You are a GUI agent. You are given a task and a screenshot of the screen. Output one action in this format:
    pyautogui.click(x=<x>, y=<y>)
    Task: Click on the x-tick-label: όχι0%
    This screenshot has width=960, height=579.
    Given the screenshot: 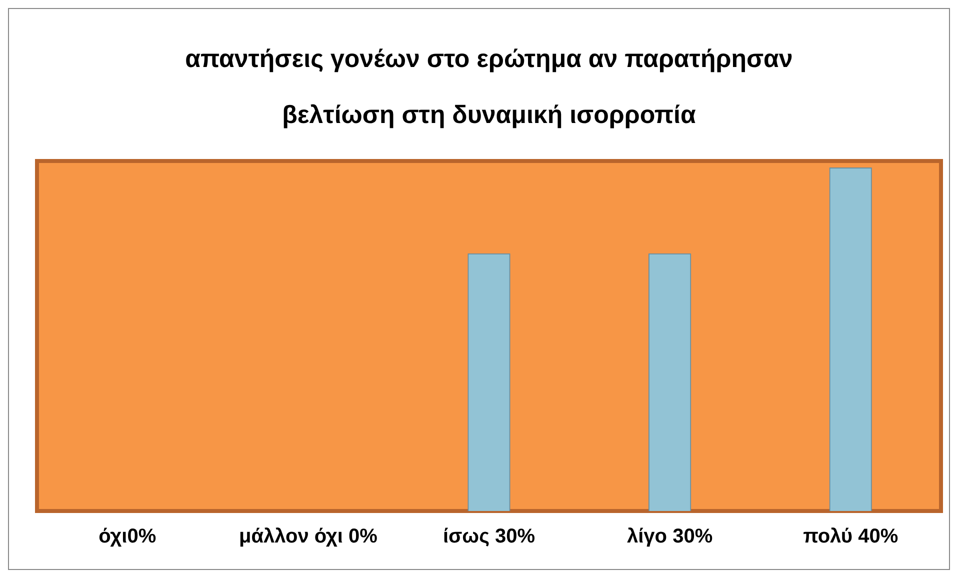 What is the action you would take?
    pyautogui.click(x=127, y=537)
    